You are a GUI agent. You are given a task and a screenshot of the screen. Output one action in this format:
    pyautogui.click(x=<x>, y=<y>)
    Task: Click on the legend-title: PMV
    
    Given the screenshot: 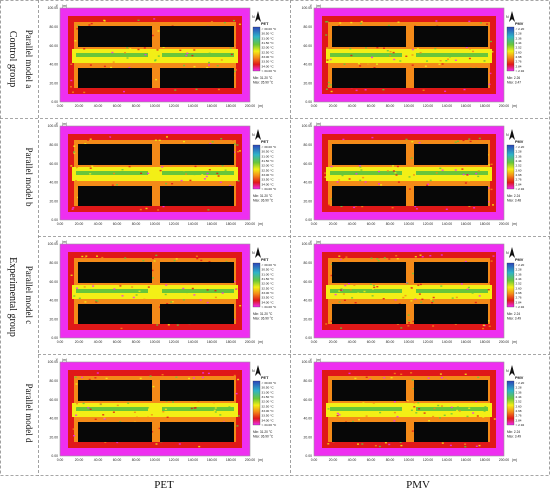 What is the action you would take?
    pyautogui.click(x=519, y=24)
    